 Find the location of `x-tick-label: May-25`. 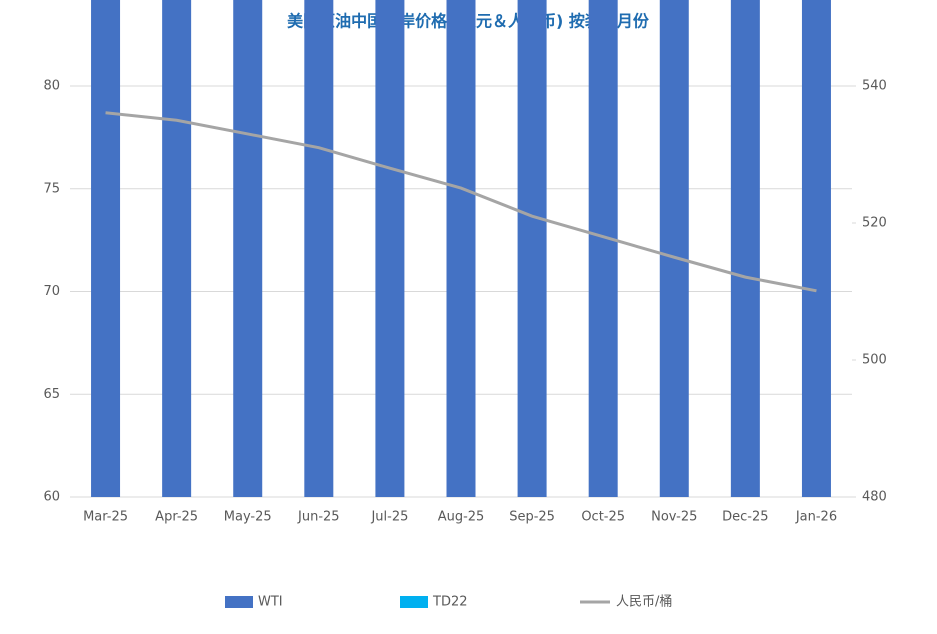

x-tick-label: May-25 is located at coordinates (248, 517).